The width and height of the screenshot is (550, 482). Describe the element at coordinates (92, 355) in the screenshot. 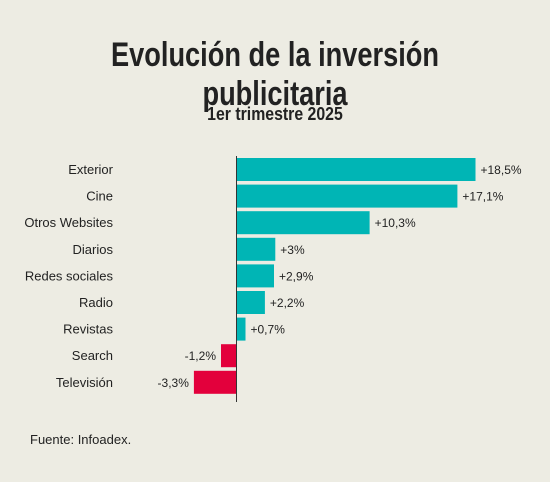

I see `category-label: Search` at that location.